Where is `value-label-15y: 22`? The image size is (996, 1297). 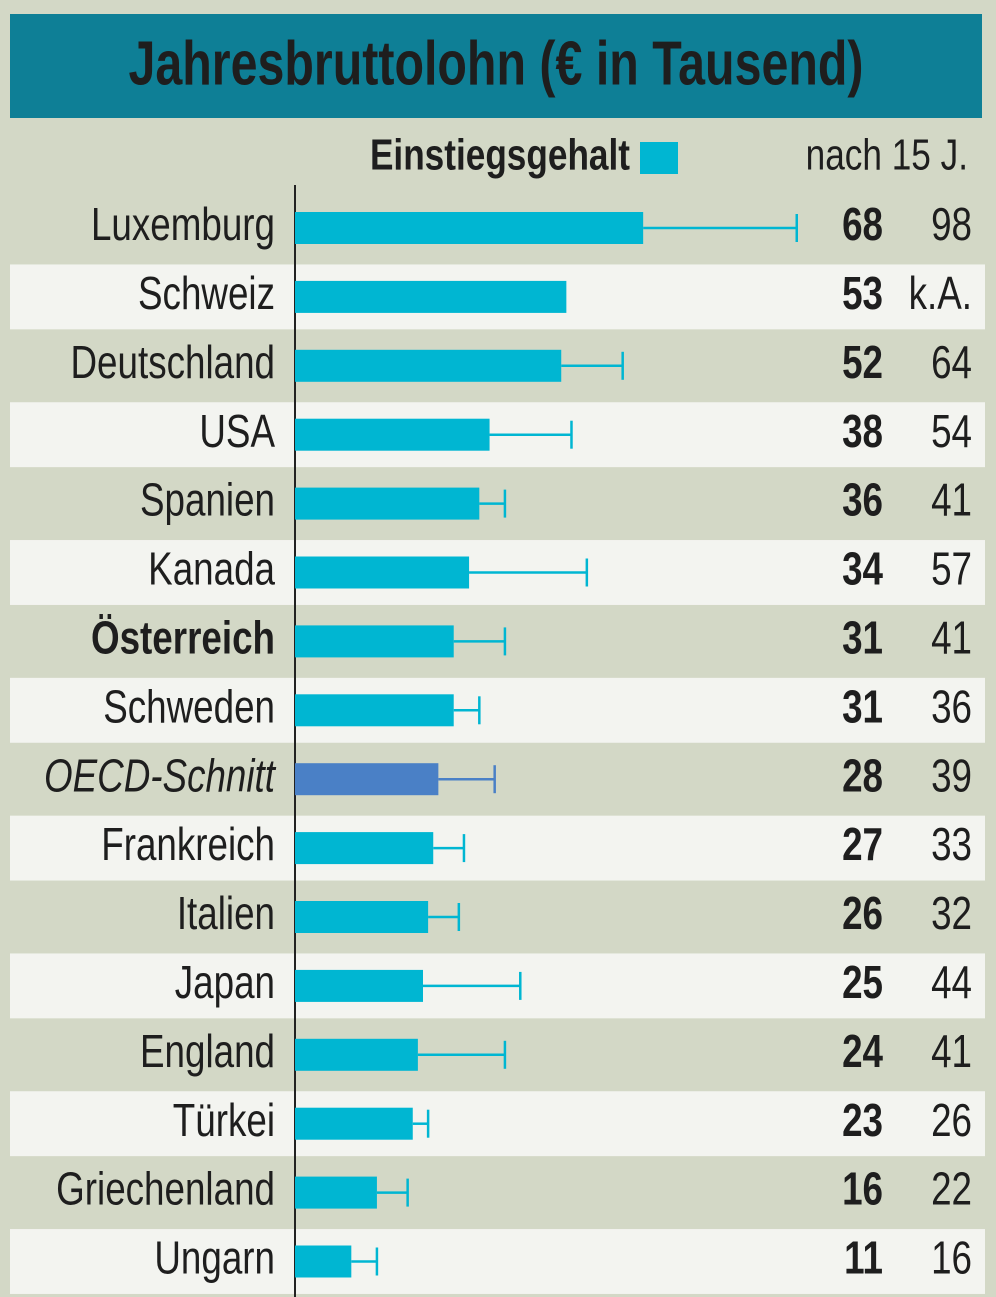
value-label-15y: 22 is located at coordinates (951, 1189).